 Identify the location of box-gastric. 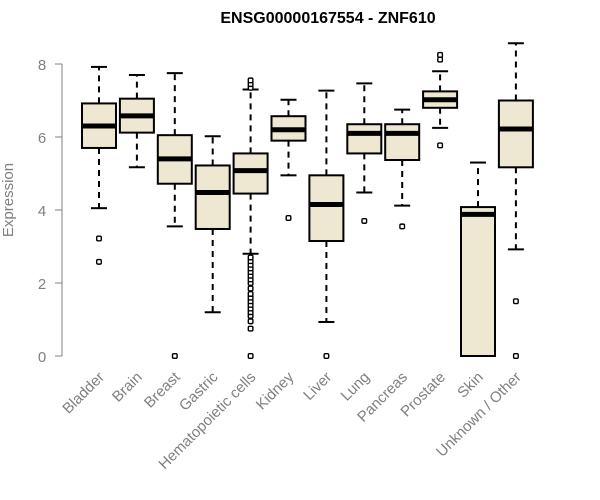
(212, 224).